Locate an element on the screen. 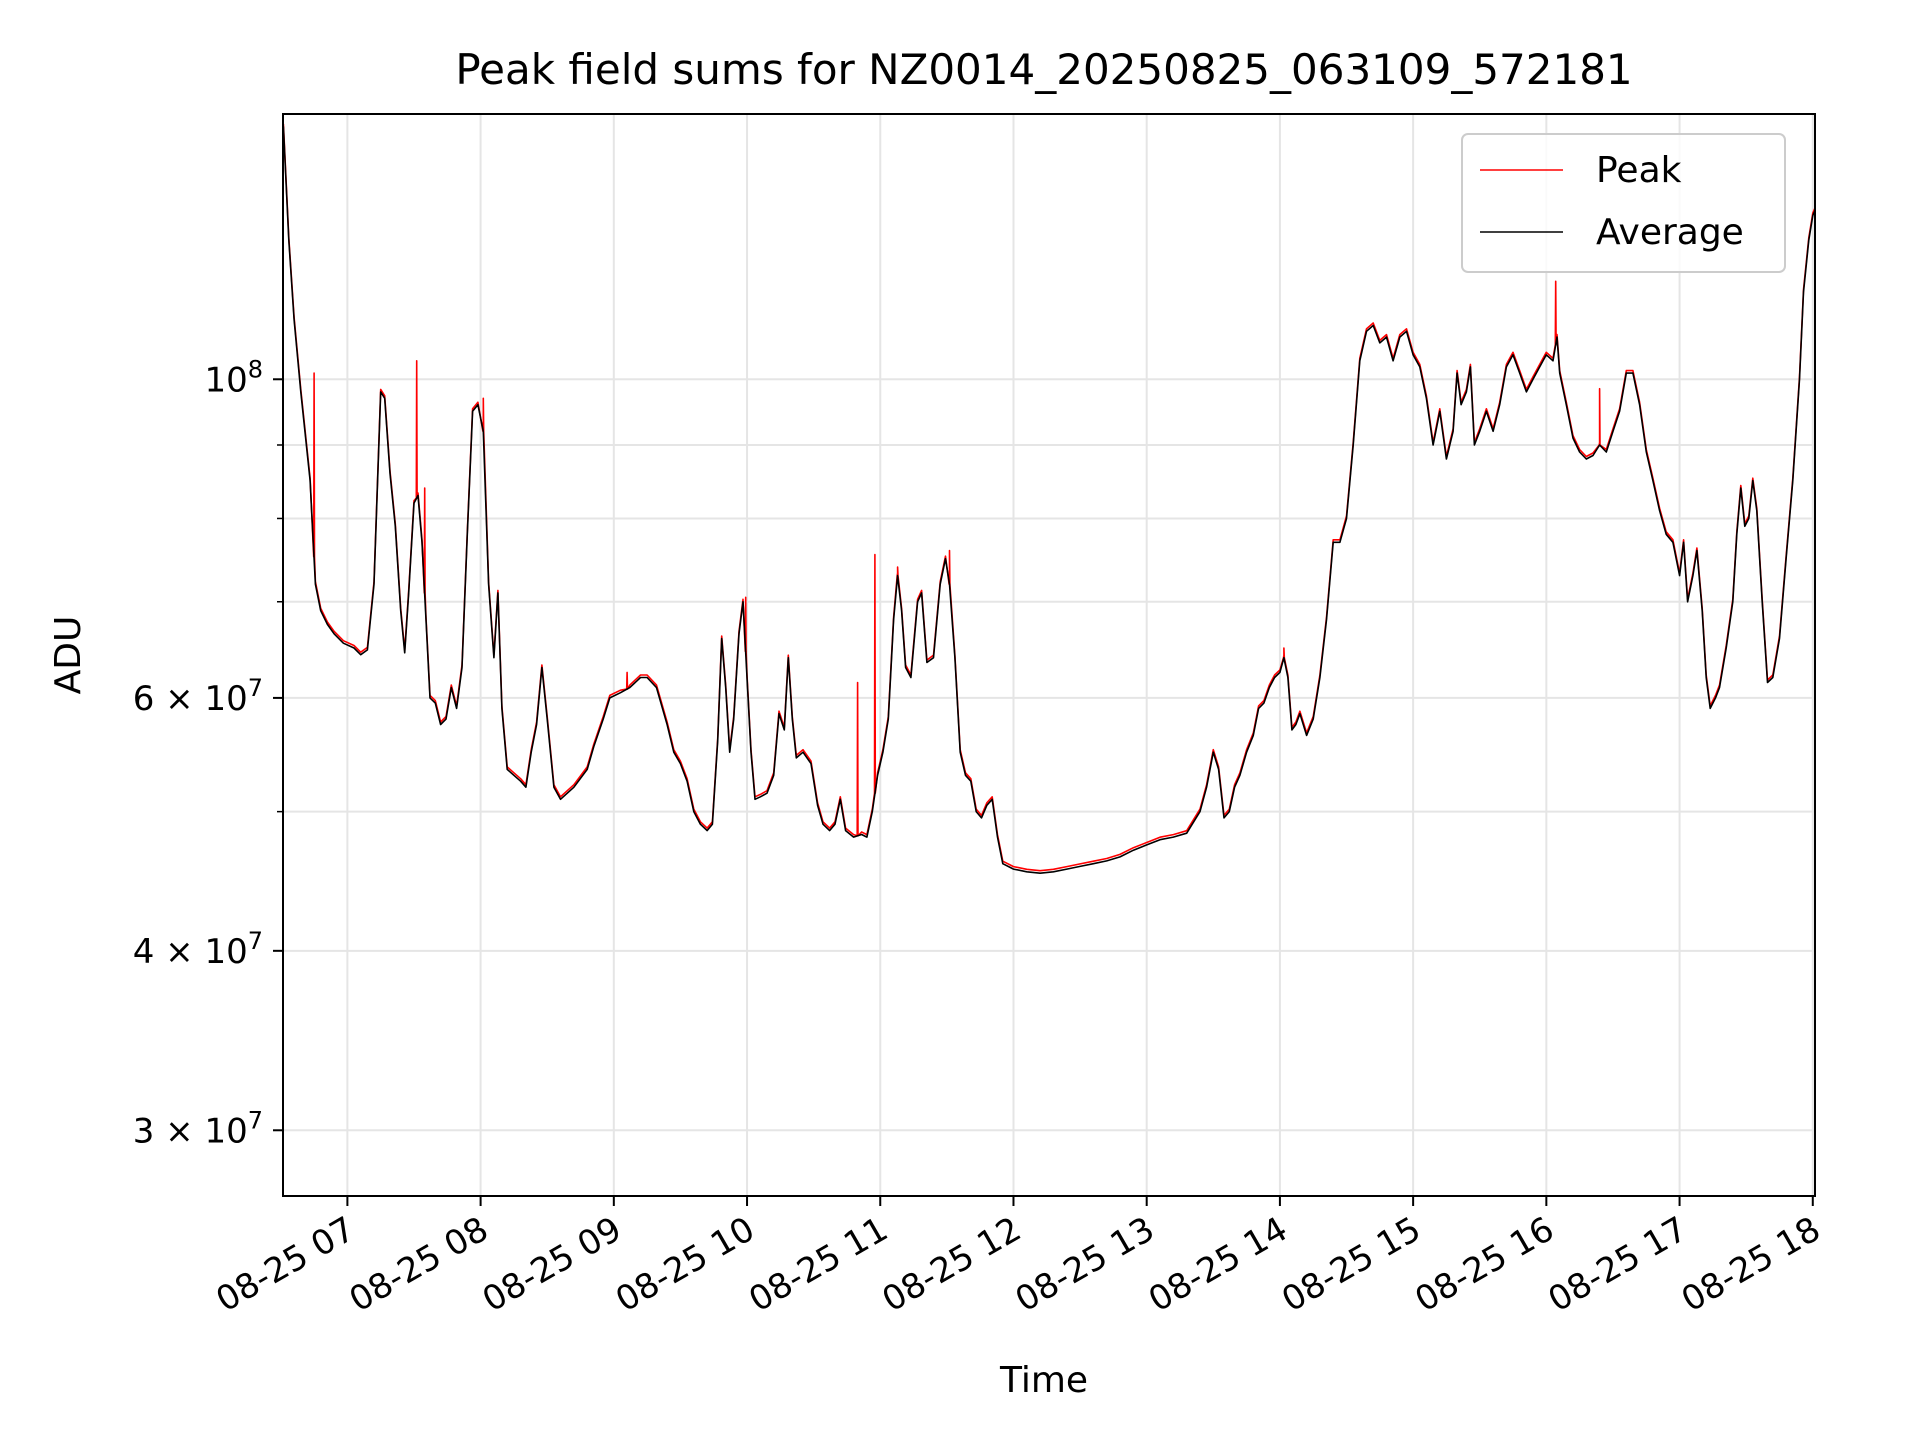 The image size is (1920, 1444). y-tick-label: 3 × 107 is located at coordinates (198, 1128).